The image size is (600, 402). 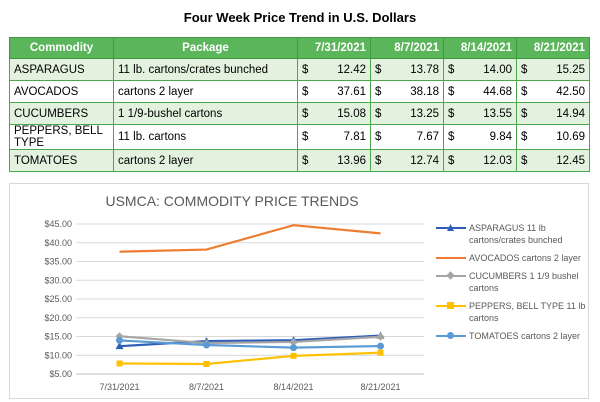 I want to click on price-cell: $44.68, so click(x=480, y=91).